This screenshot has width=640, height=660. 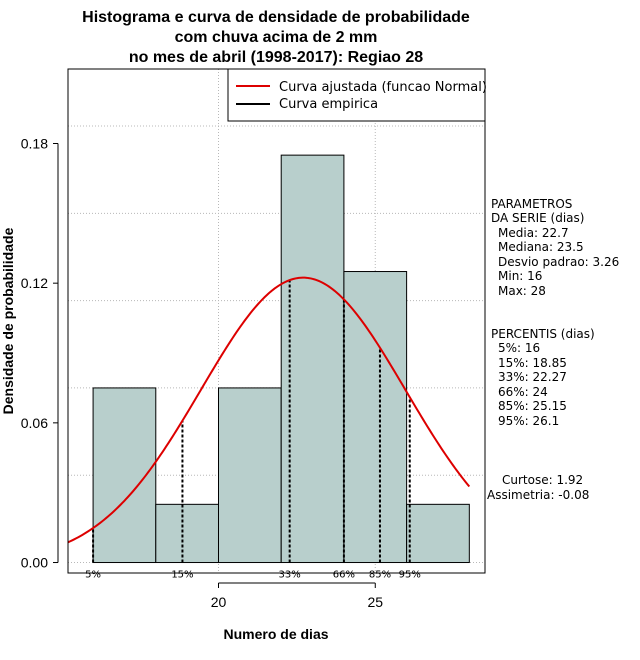 What do you see at coordinates (531, 204) in the screenshot?
I see `params-title-1: PARAMETROS` at bounding box center [531, 204].